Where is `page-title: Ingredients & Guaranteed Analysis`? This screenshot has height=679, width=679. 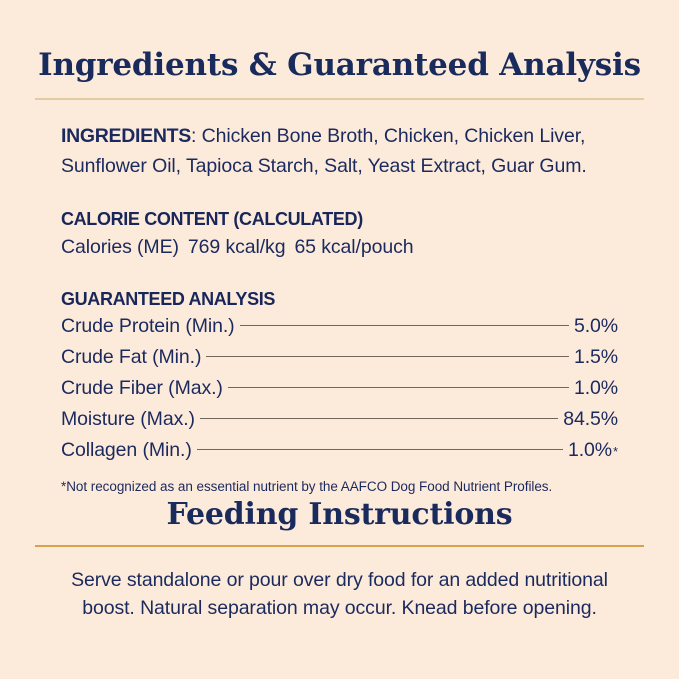
page-title: Ingredients & Guaranteed Analysis is located at coordinates (339, 65).